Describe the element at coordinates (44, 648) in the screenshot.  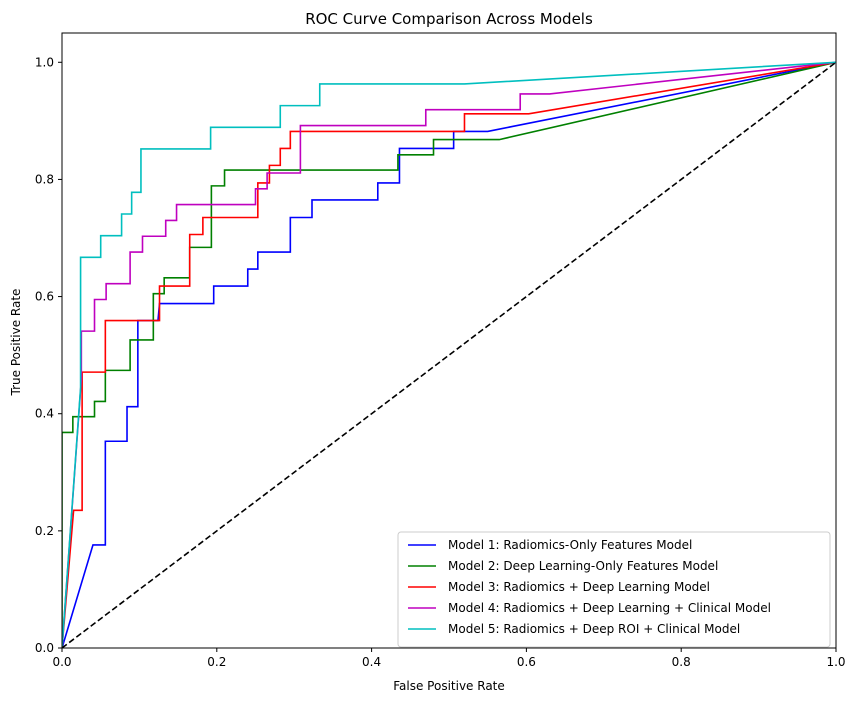
I see `y-tick-label: 0.0` at that location.